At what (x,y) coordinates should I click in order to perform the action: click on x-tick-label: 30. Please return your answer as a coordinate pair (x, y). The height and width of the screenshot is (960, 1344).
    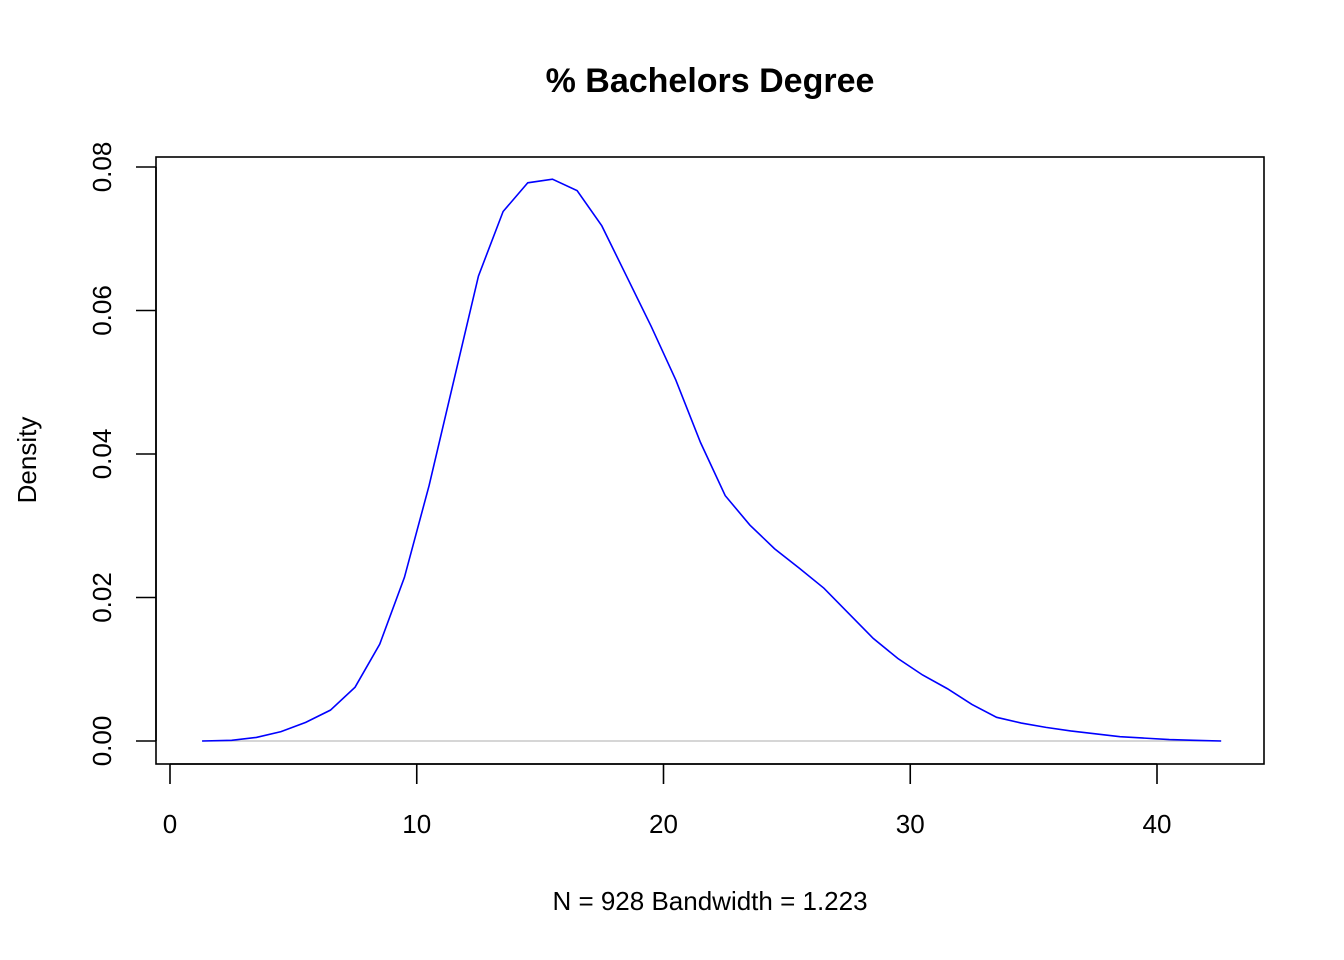
    Looking at the image, I should click on (910, 824).